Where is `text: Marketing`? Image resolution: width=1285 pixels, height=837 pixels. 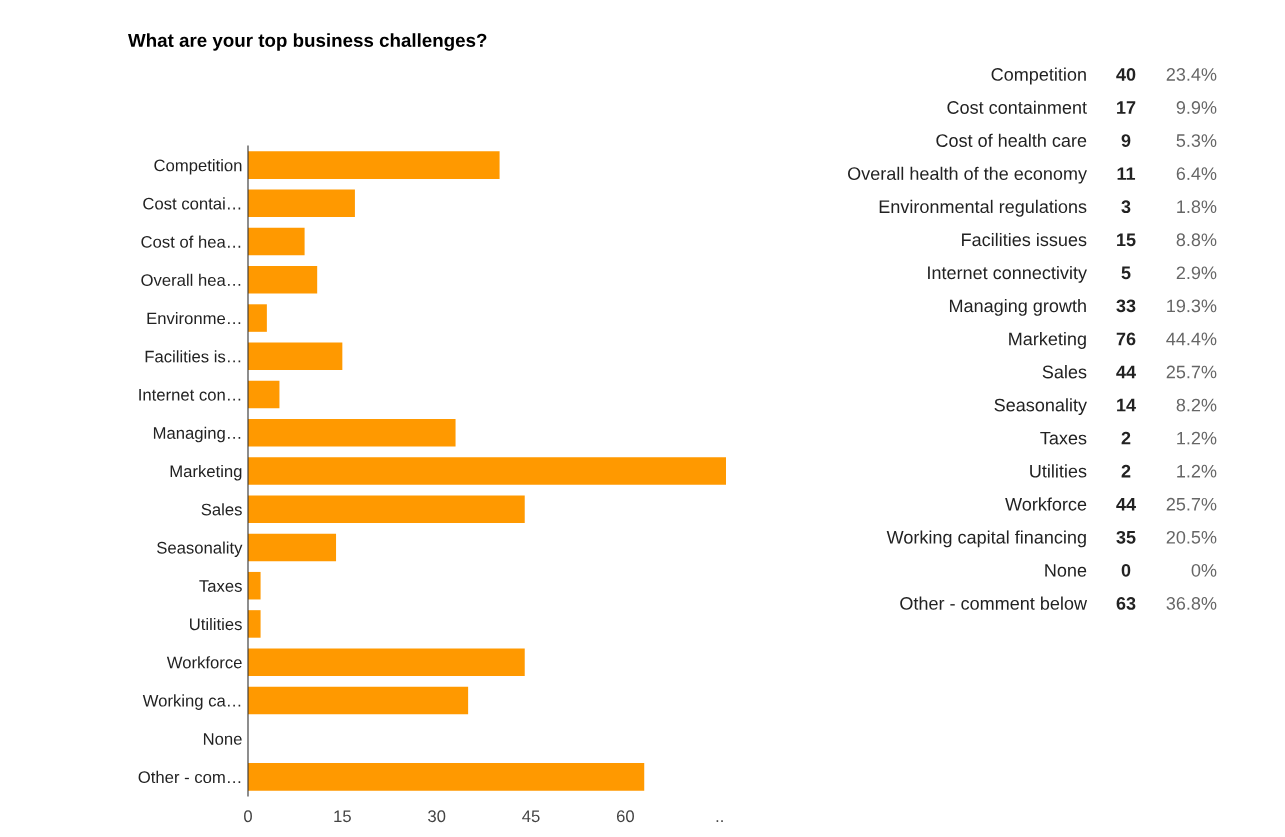 text: Marketing is located at coordinates (1047, 340).